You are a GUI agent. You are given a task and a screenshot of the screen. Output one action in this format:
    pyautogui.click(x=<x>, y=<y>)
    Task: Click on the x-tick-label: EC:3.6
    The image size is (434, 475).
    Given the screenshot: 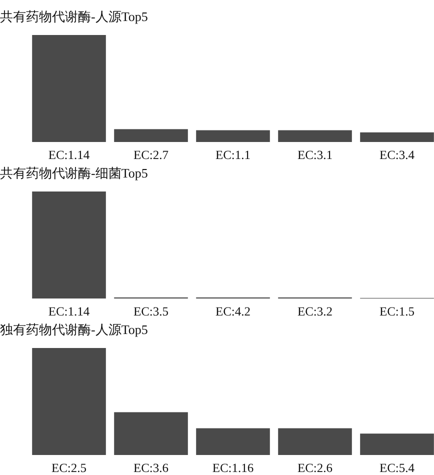 What is the action you would take?
    pyautogui.click(x=151, y=468)
    